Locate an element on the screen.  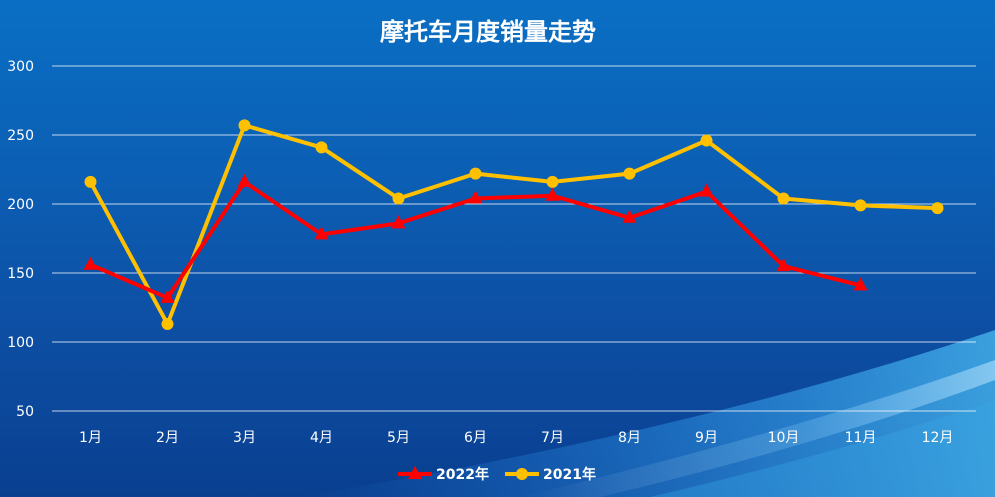
x-tick-label: 10月 is located at coordinates (784, 438).